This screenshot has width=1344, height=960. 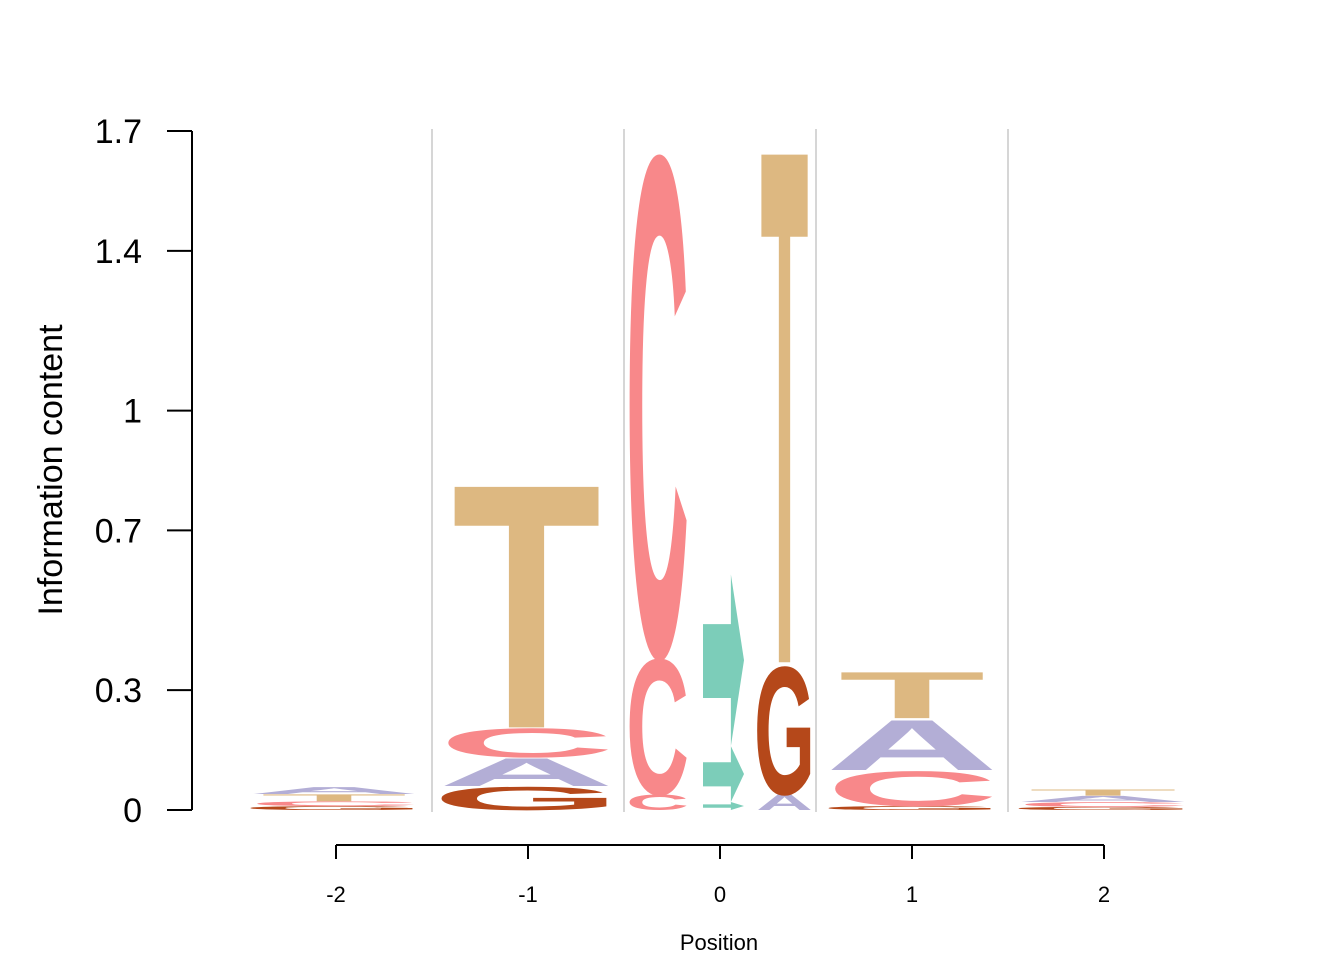 What do you see at coordinates (336, 894) in the screenshot?
I see `x-tick-label: -2` at bounding box center [336, 894].